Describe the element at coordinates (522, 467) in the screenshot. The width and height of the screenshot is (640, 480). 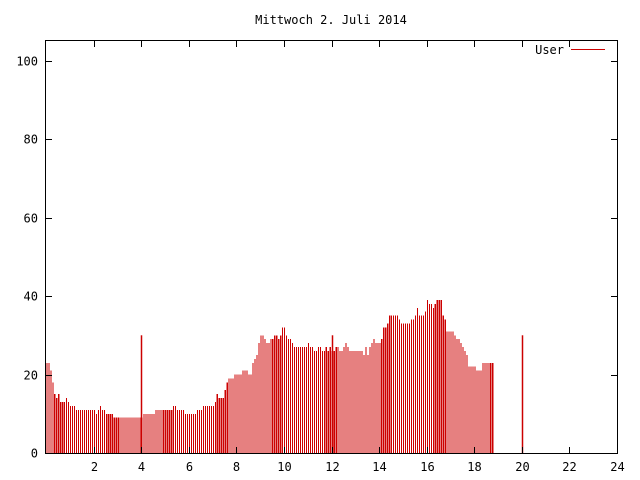
I see `x-tick-label: 20` at that location.